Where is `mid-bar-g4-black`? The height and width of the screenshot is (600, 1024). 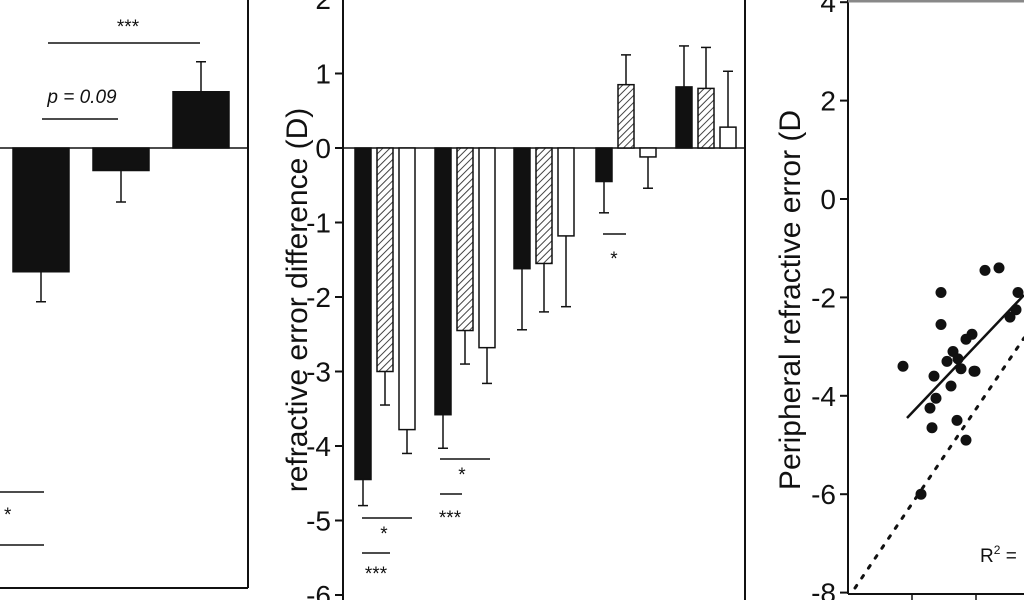
mid-bar-g4-black is located at coordinates (604, 165).